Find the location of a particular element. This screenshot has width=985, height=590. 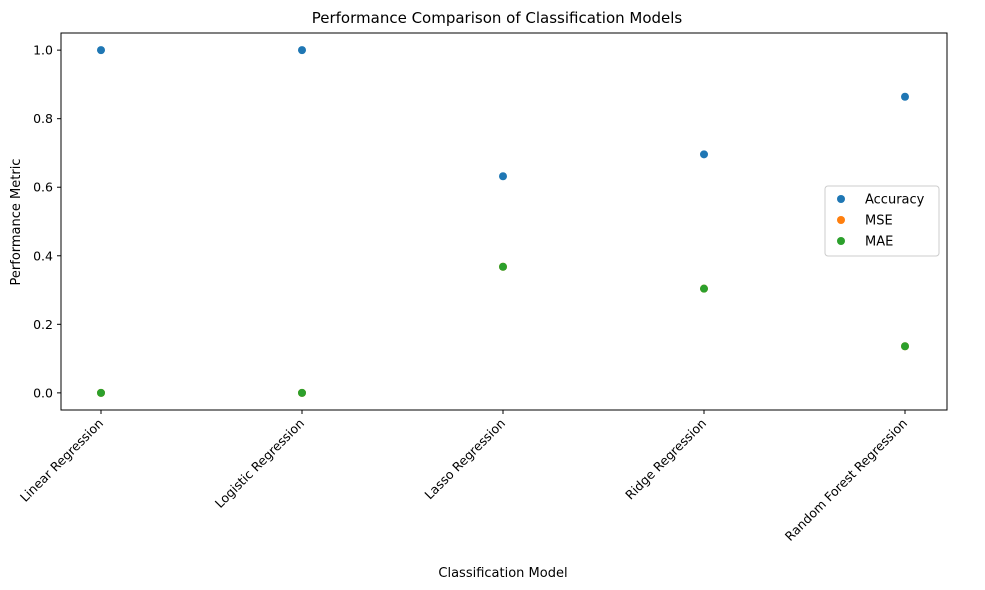

y-axis-label: Performance Metric is located at coordinates (16, 222).